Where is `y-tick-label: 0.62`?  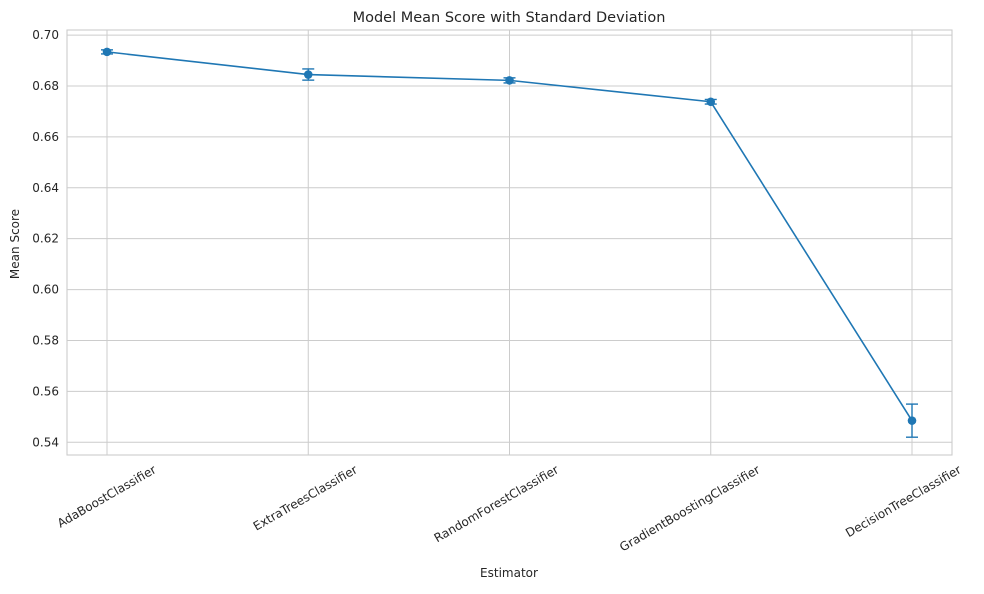 y-tick-label: 0.62 is located at coordinates (45, 239).